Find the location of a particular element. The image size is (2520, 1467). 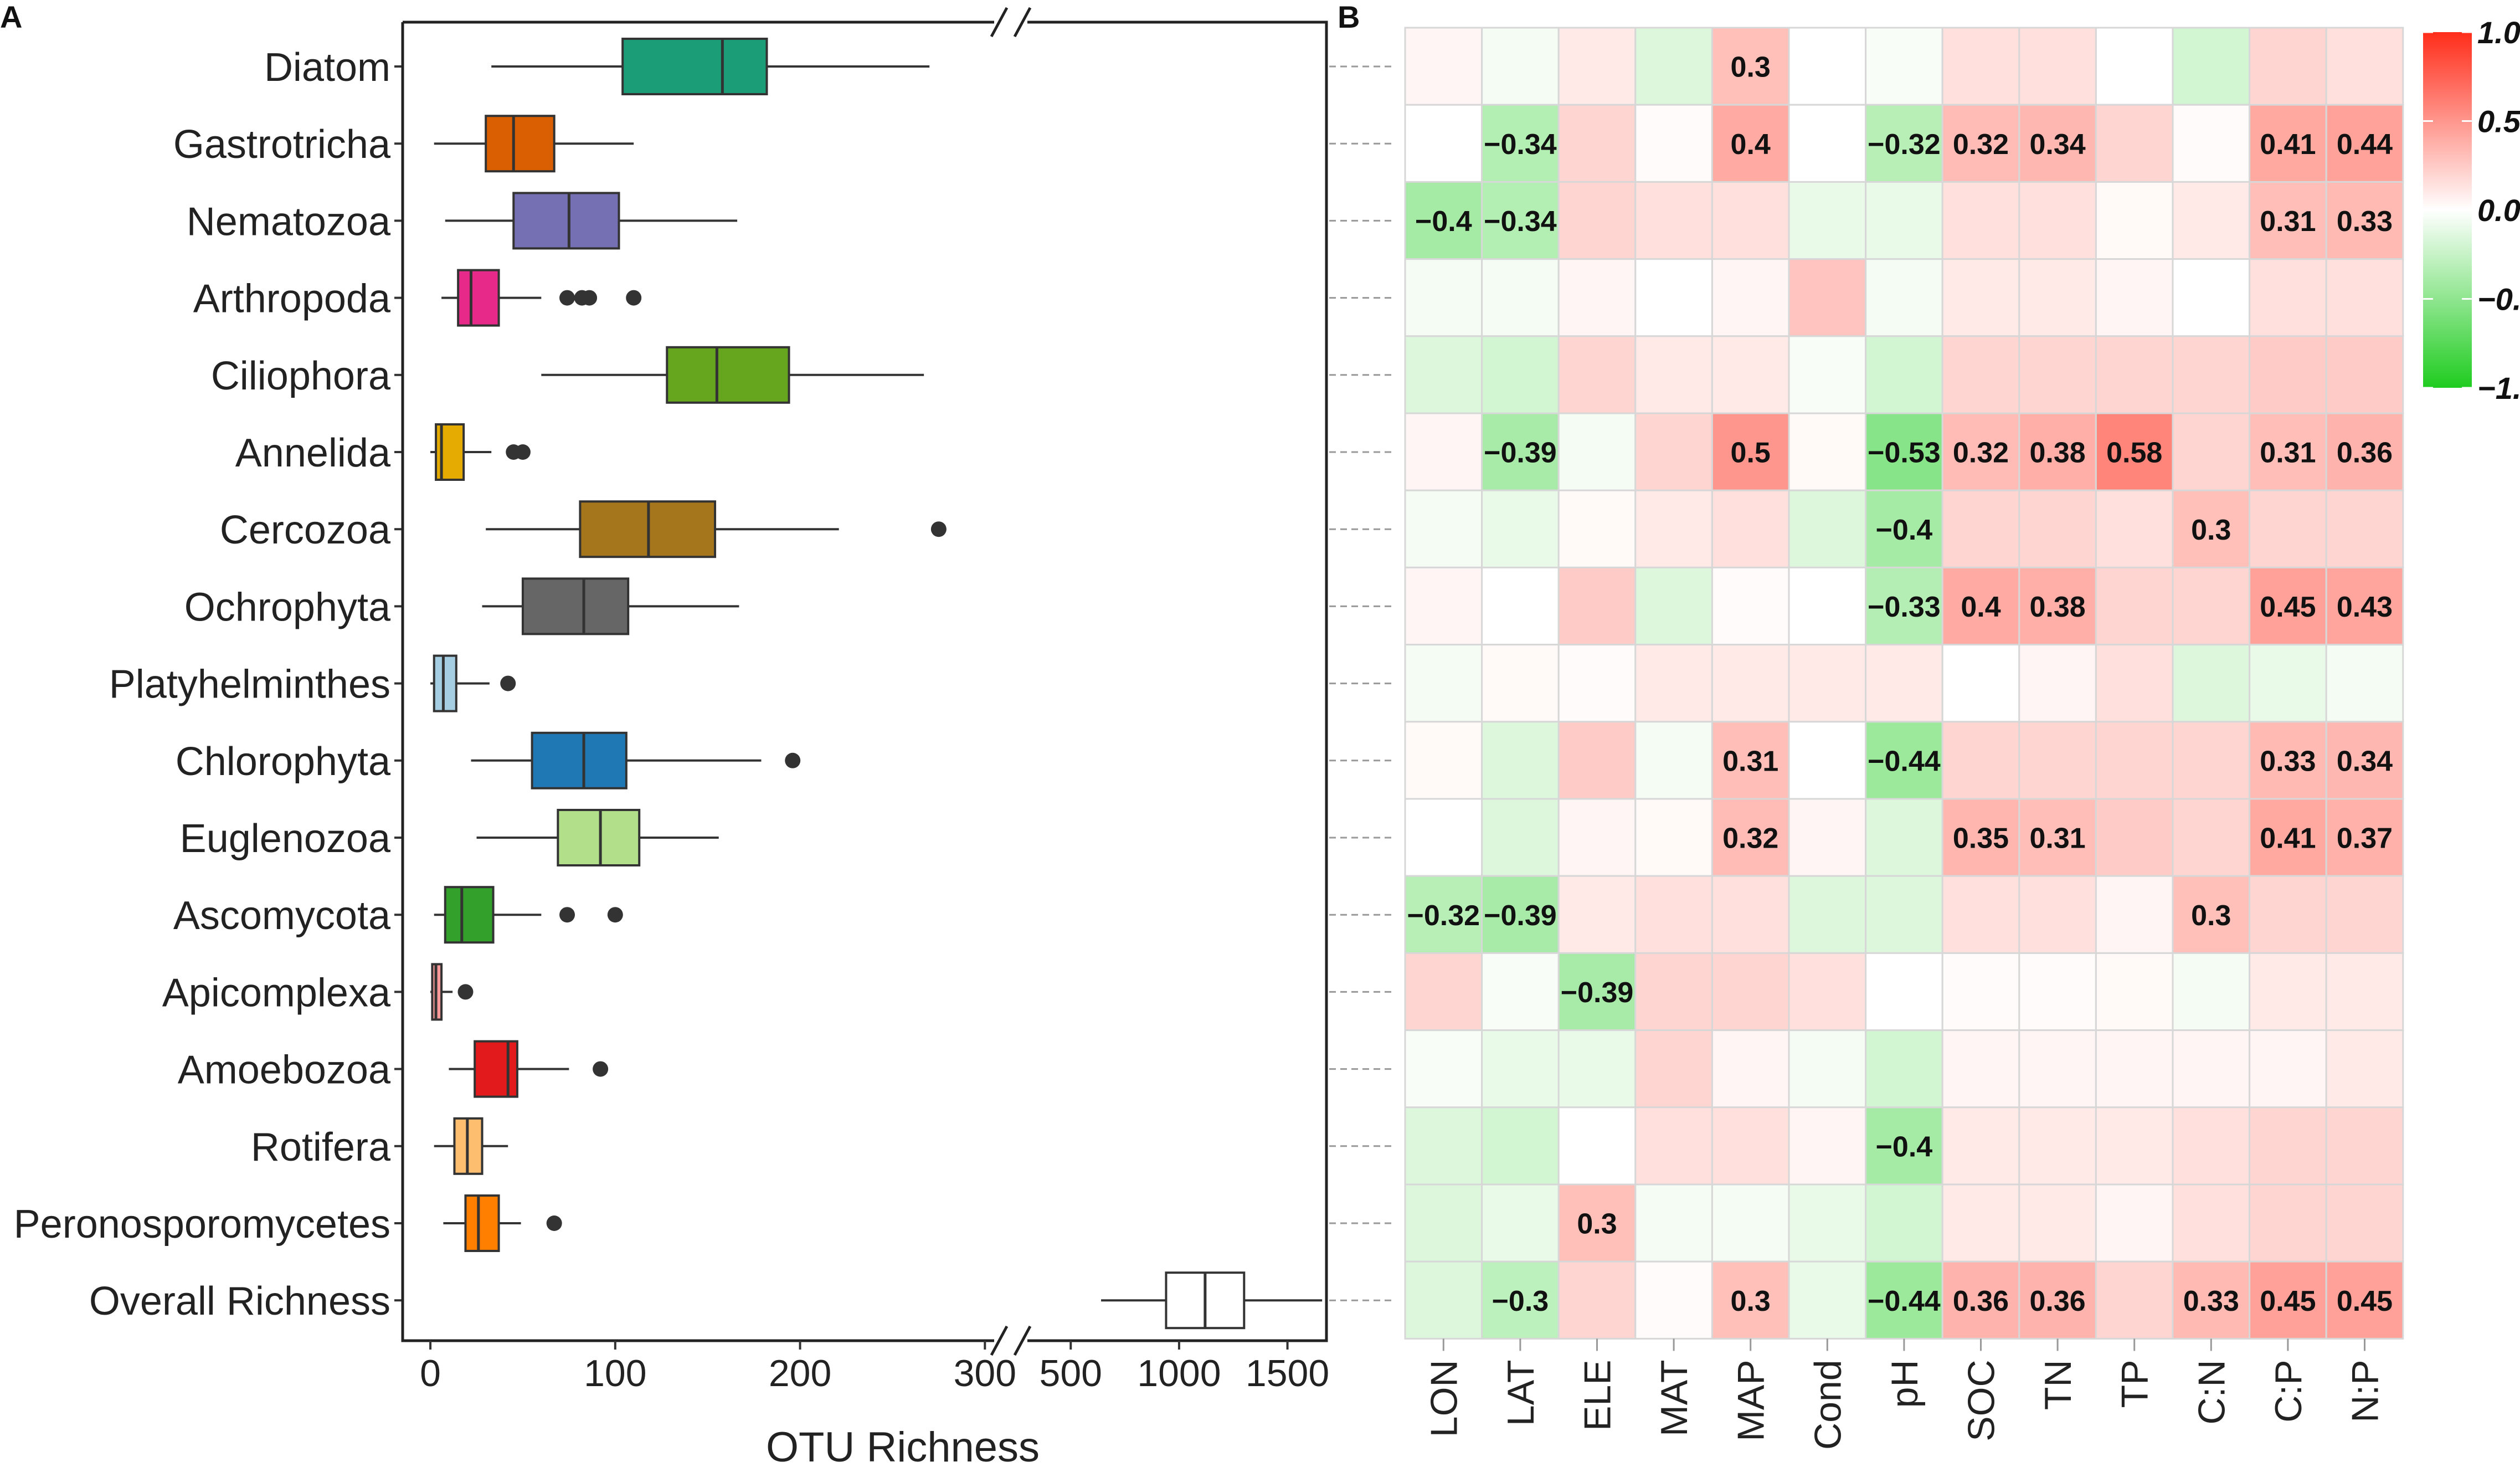

cell-euglenozoa-tn: 0.31 is located at coordinates (2057, 837).